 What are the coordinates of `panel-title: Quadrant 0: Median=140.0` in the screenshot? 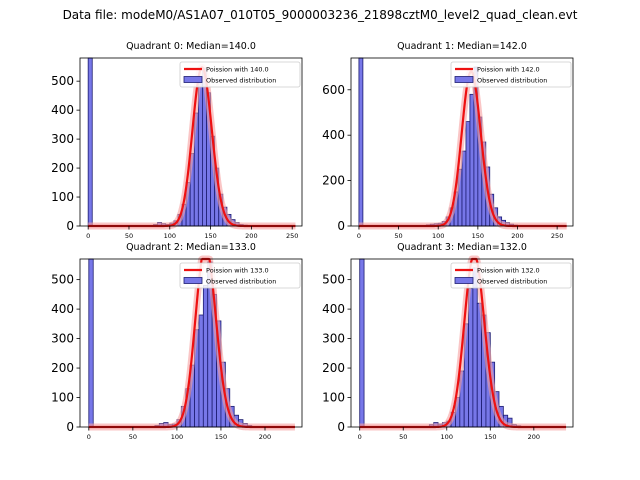 It's located at (191, 46).